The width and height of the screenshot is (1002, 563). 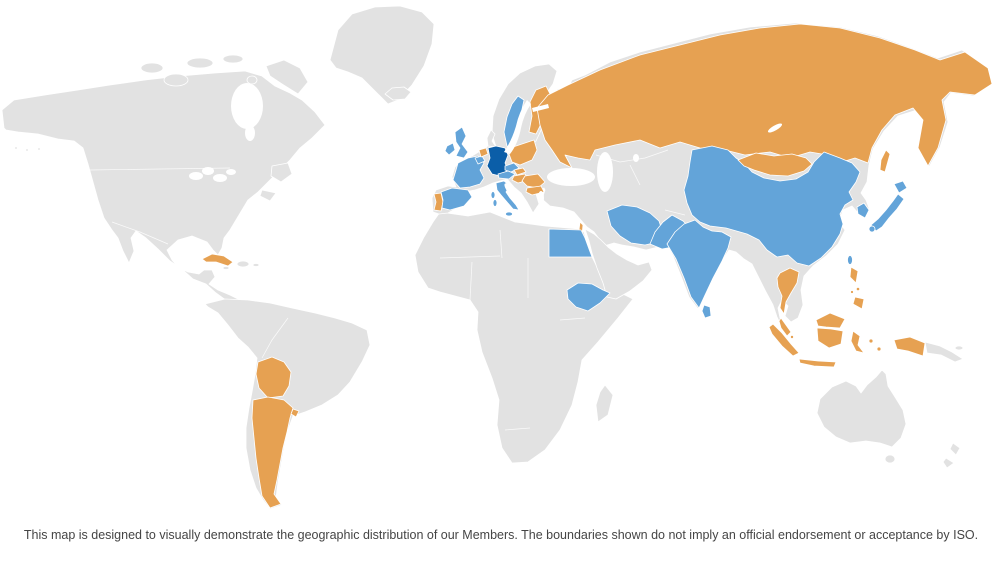 What do you see at coordinates (287, 77) in the screenshot?
I see `baffin-island` at bounding box center [287, 77].